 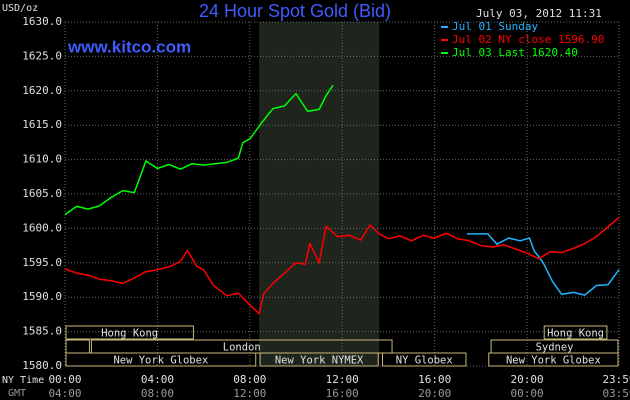 I want to click on y-tick-label: 1620.0, so click(x=42, y=90).